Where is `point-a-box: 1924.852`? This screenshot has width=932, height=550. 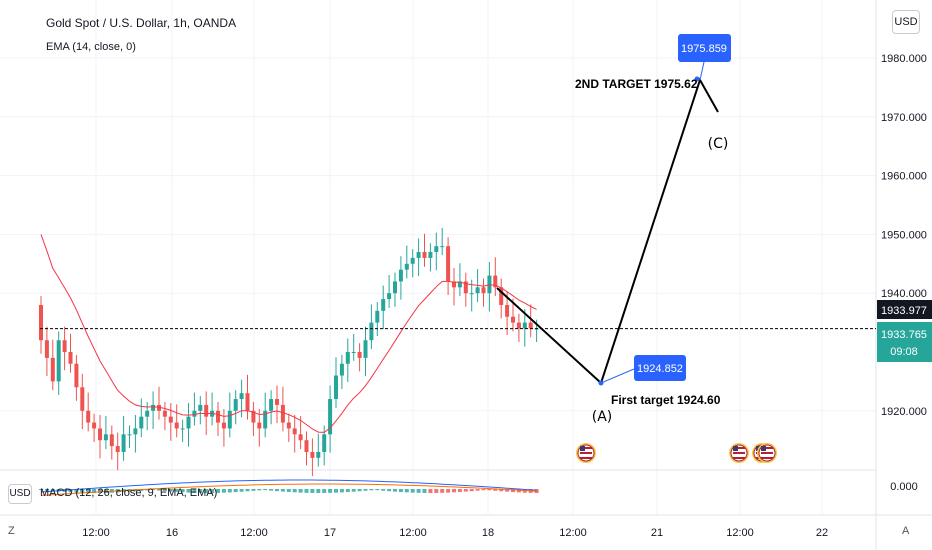
point-a-box: 1924.852 is located at coordinates (660, 368).